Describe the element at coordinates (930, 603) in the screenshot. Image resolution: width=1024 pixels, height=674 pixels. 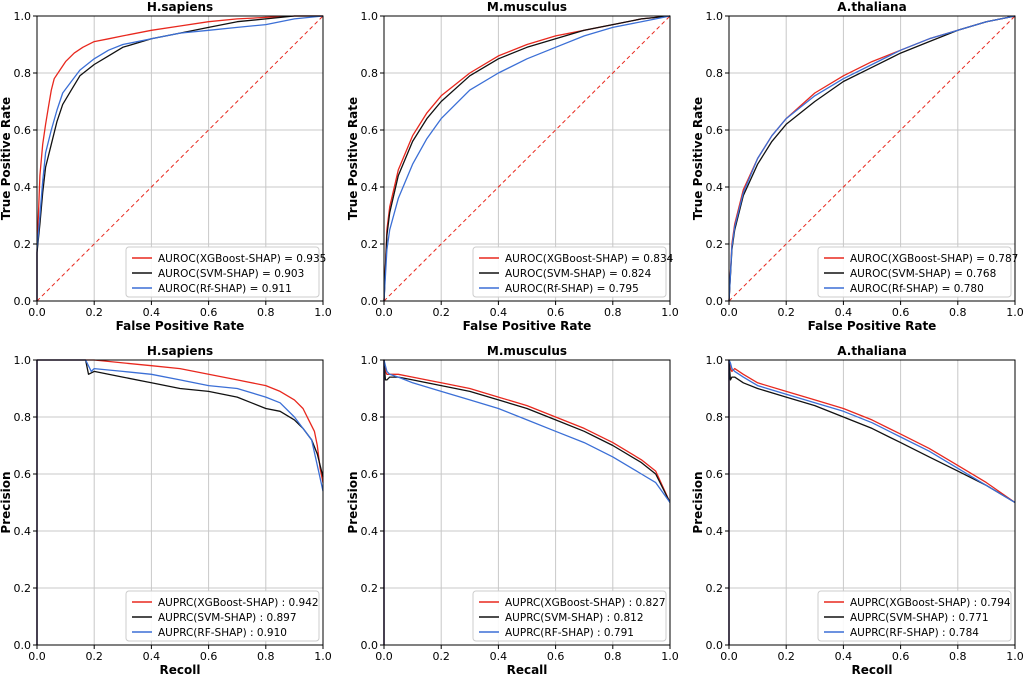
I see `legend-label-xgboost-shap: AUPRC(XGBoost-SHAP) : 0.794` at that location.